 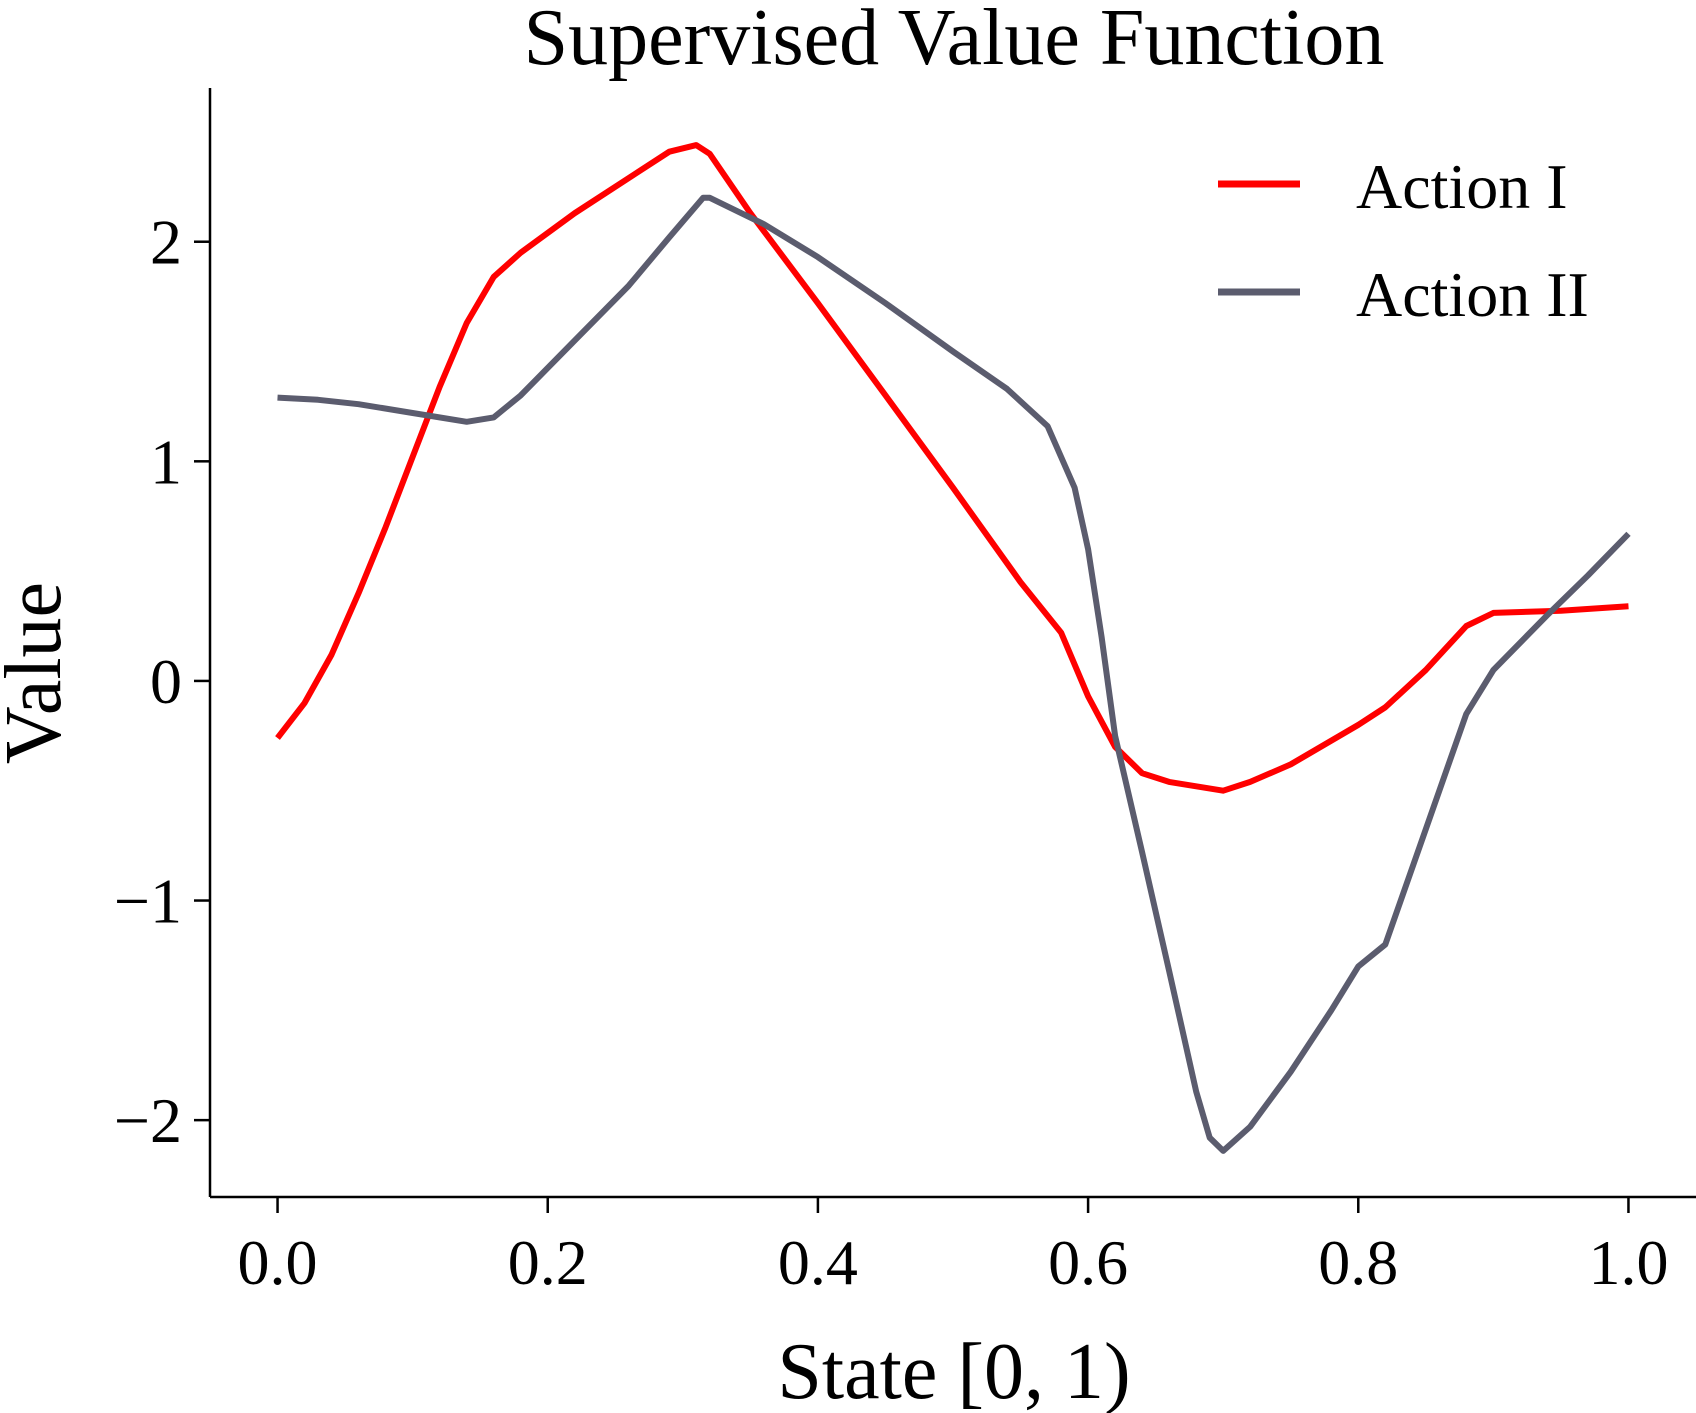 I want to click on y-axis-ticks: −2 −1 0 1 2, so click(x=162, y=681).